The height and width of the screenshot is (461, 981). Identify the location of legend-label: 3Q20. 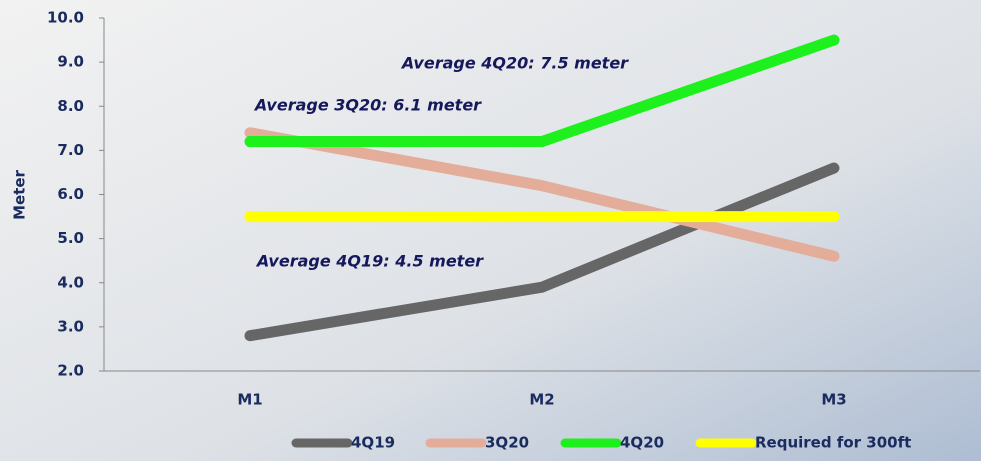
(507, 443).